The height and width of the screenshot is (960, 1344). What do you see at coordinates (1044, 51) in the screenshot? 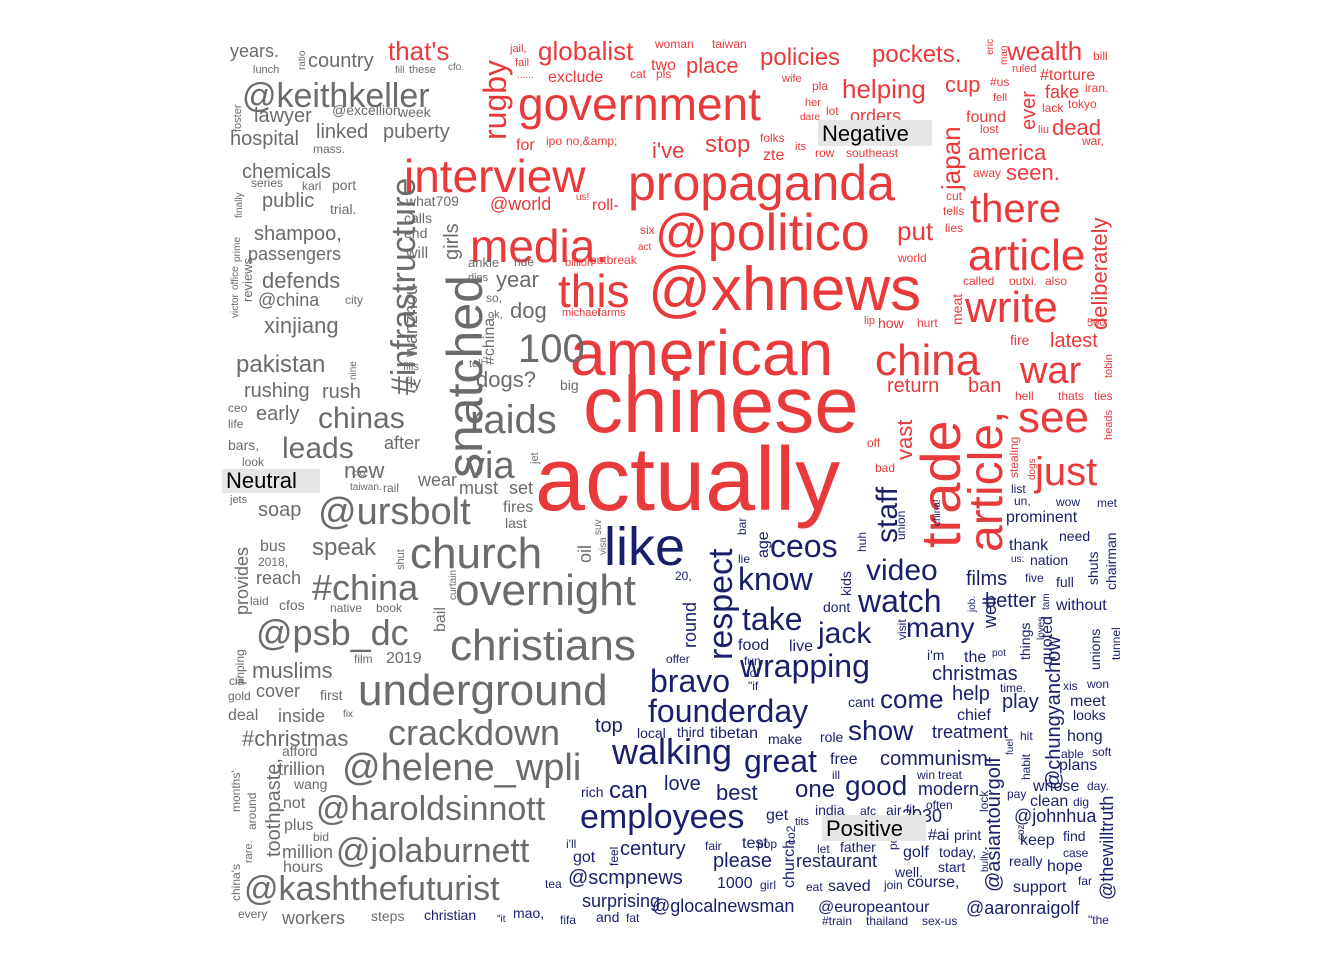
I see `word-negative: wealth` at bounding box center [1044, 51].